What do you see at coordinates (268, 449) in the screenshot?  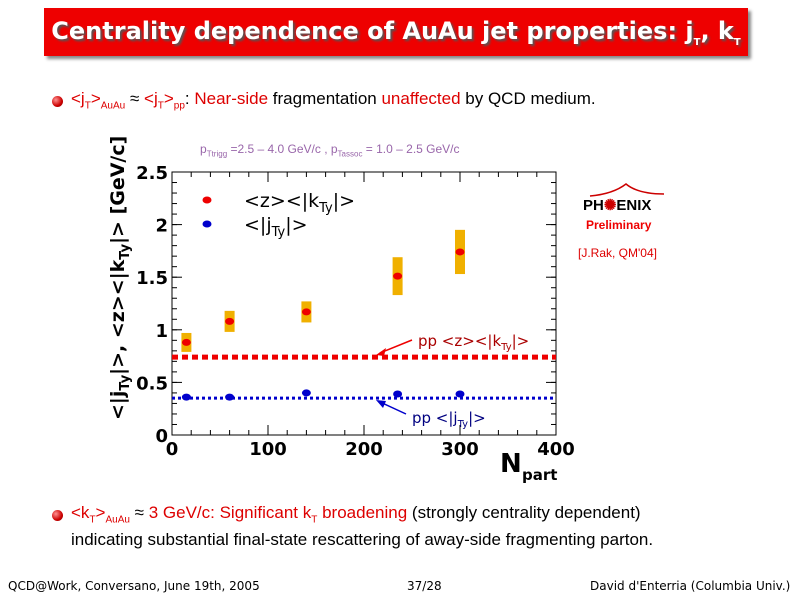 I see `x-tick-label: 100` at bounding box center [268, 449].